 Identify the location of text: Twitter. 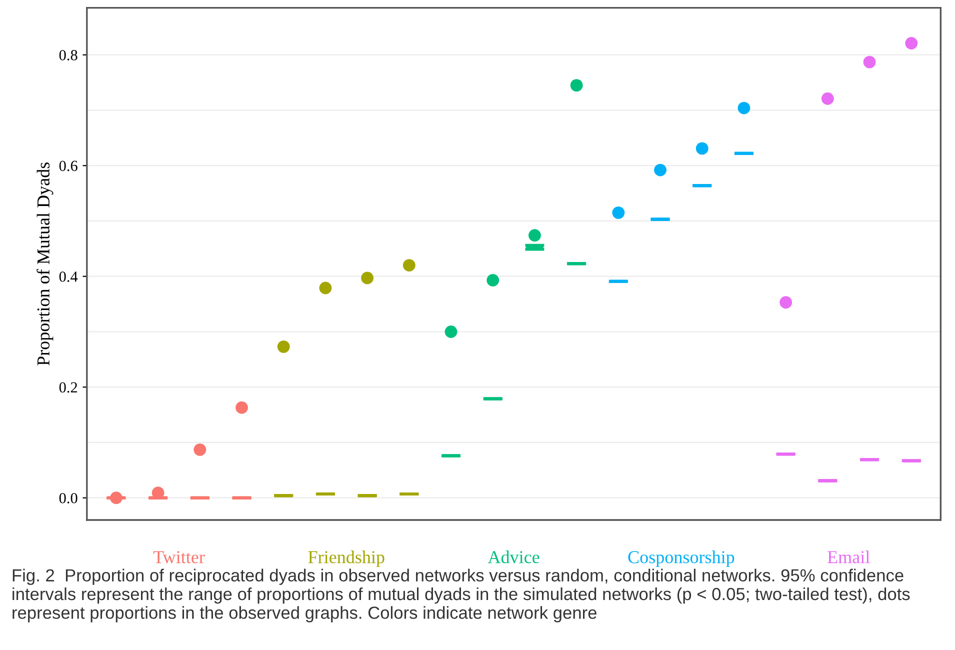
(179, 557).